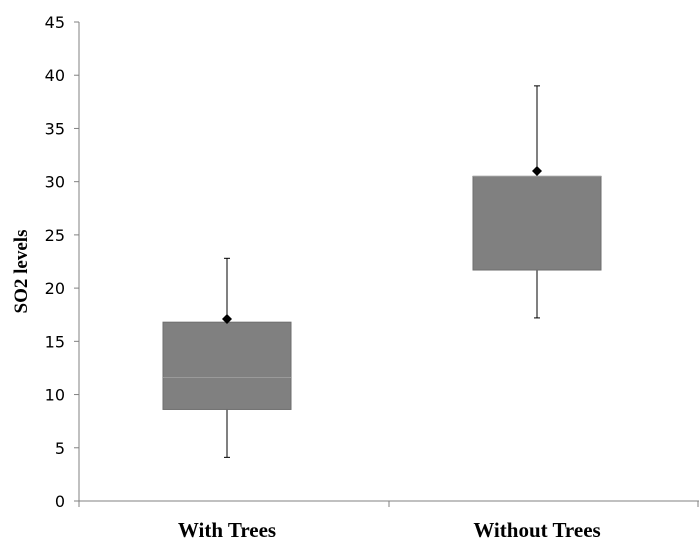 The width and height of the screenshot is (699, 543). I want to click on y-axis-title: SO2 levels, so click(21, 272).